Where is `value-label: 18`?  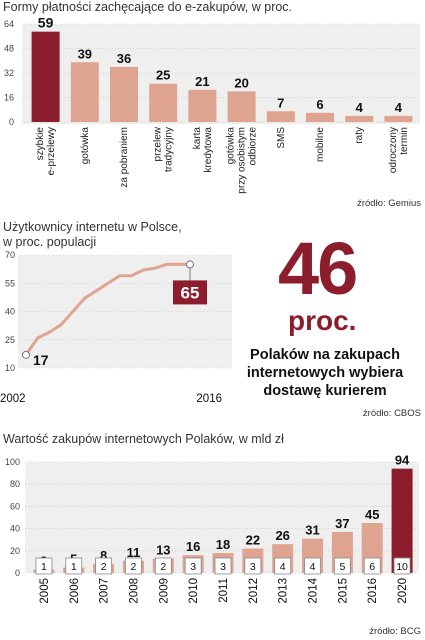
value-label: 18 is located at coordinates (223, 544).